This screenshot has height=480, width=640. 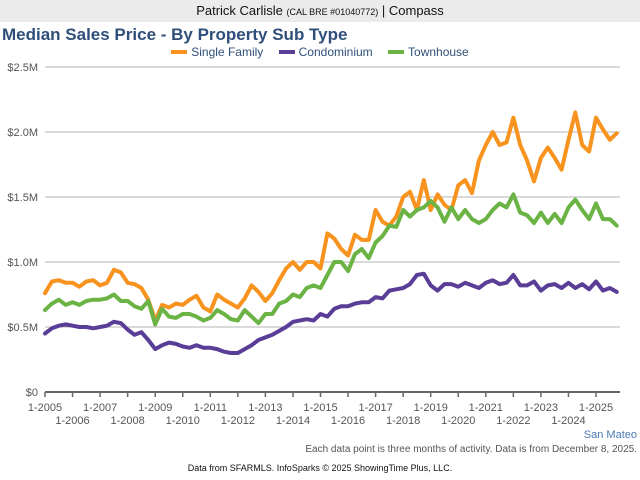 What do you see at coordinates (22, 133) in the screenshot?
I see `y-tick-label: $2.0M` at bounding box center [22, 133].